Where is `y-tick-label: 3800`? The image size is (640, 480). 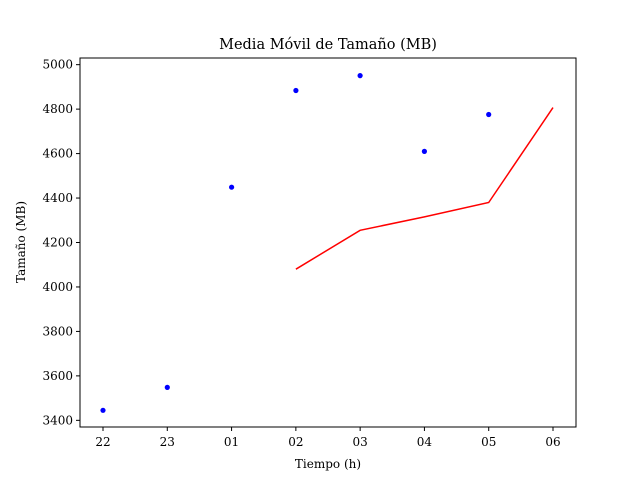
y-tick-label: 3800 is located at coordinates (57, 331).